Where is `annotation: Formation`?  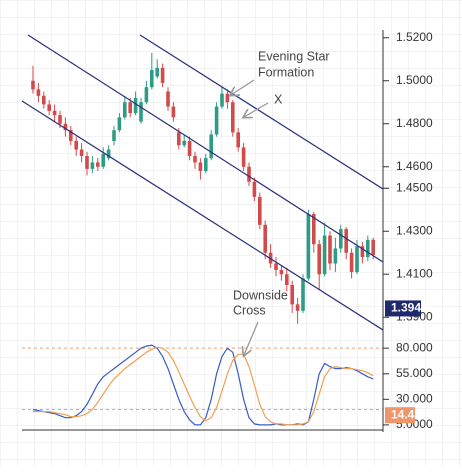 annotation: Formation is located at coordinates (286, 72).